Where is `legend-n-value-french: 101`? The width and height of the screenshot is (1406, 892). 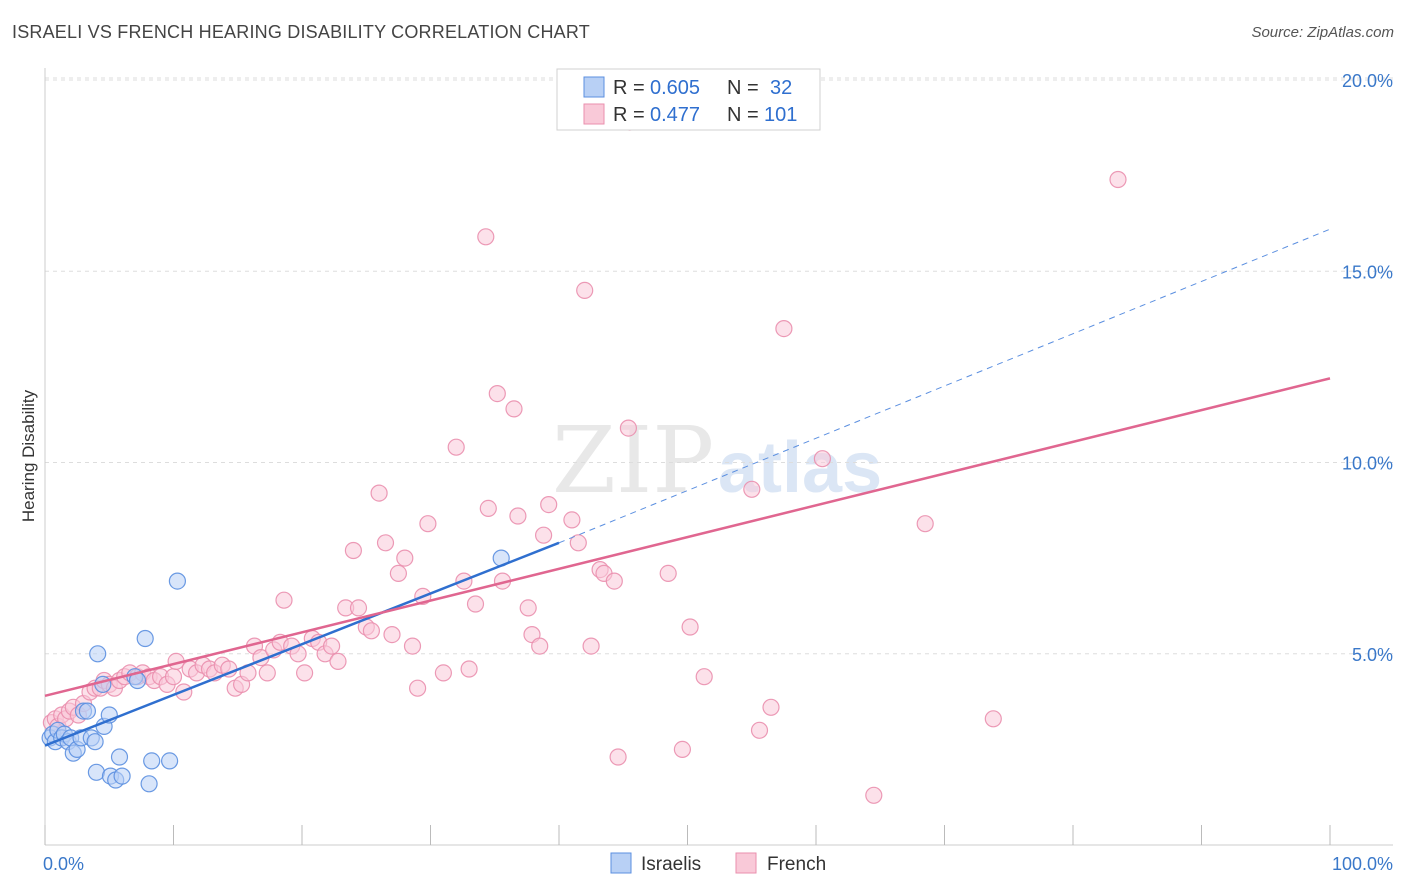
legend-n-value-french: 101 is located at coordinates (780, 115).